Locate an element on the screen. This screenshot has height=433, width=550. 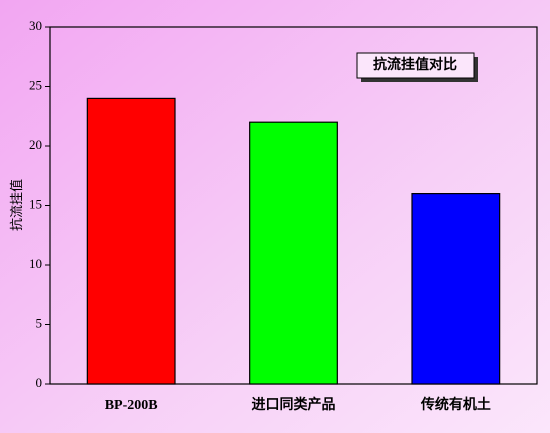
x-tick-label: 传统有机土 is located at coordinates (455, 404).